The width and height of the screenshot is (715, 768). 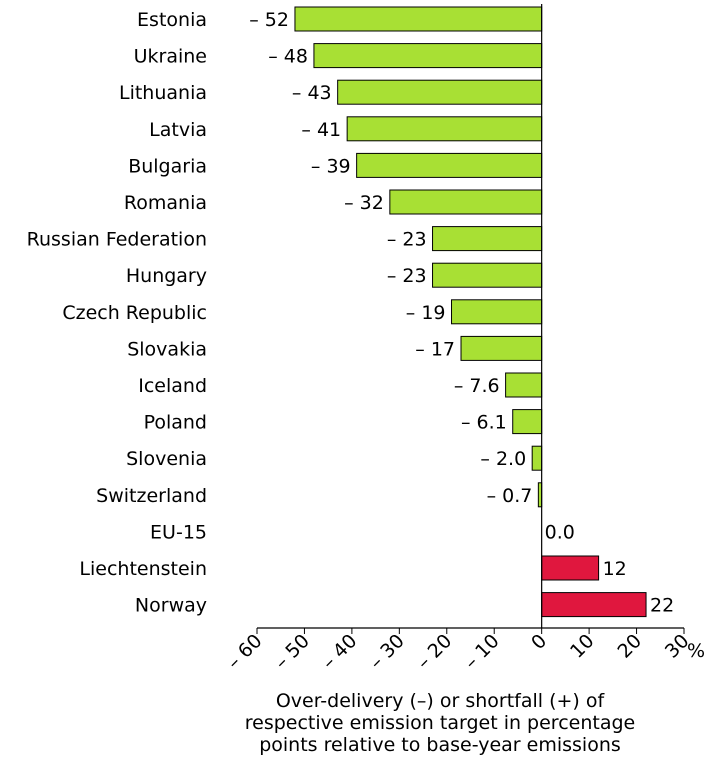 I want to click on value-label: – 48, so click(x=288, y=57).